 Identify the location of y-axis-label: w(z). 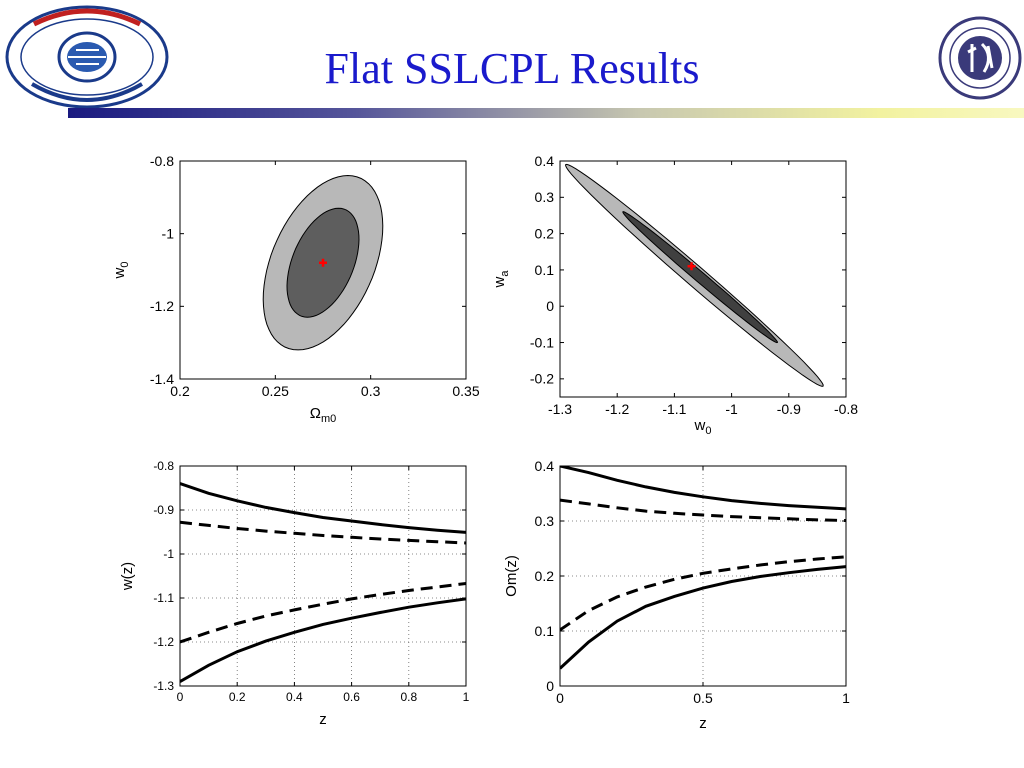
(127, 576).